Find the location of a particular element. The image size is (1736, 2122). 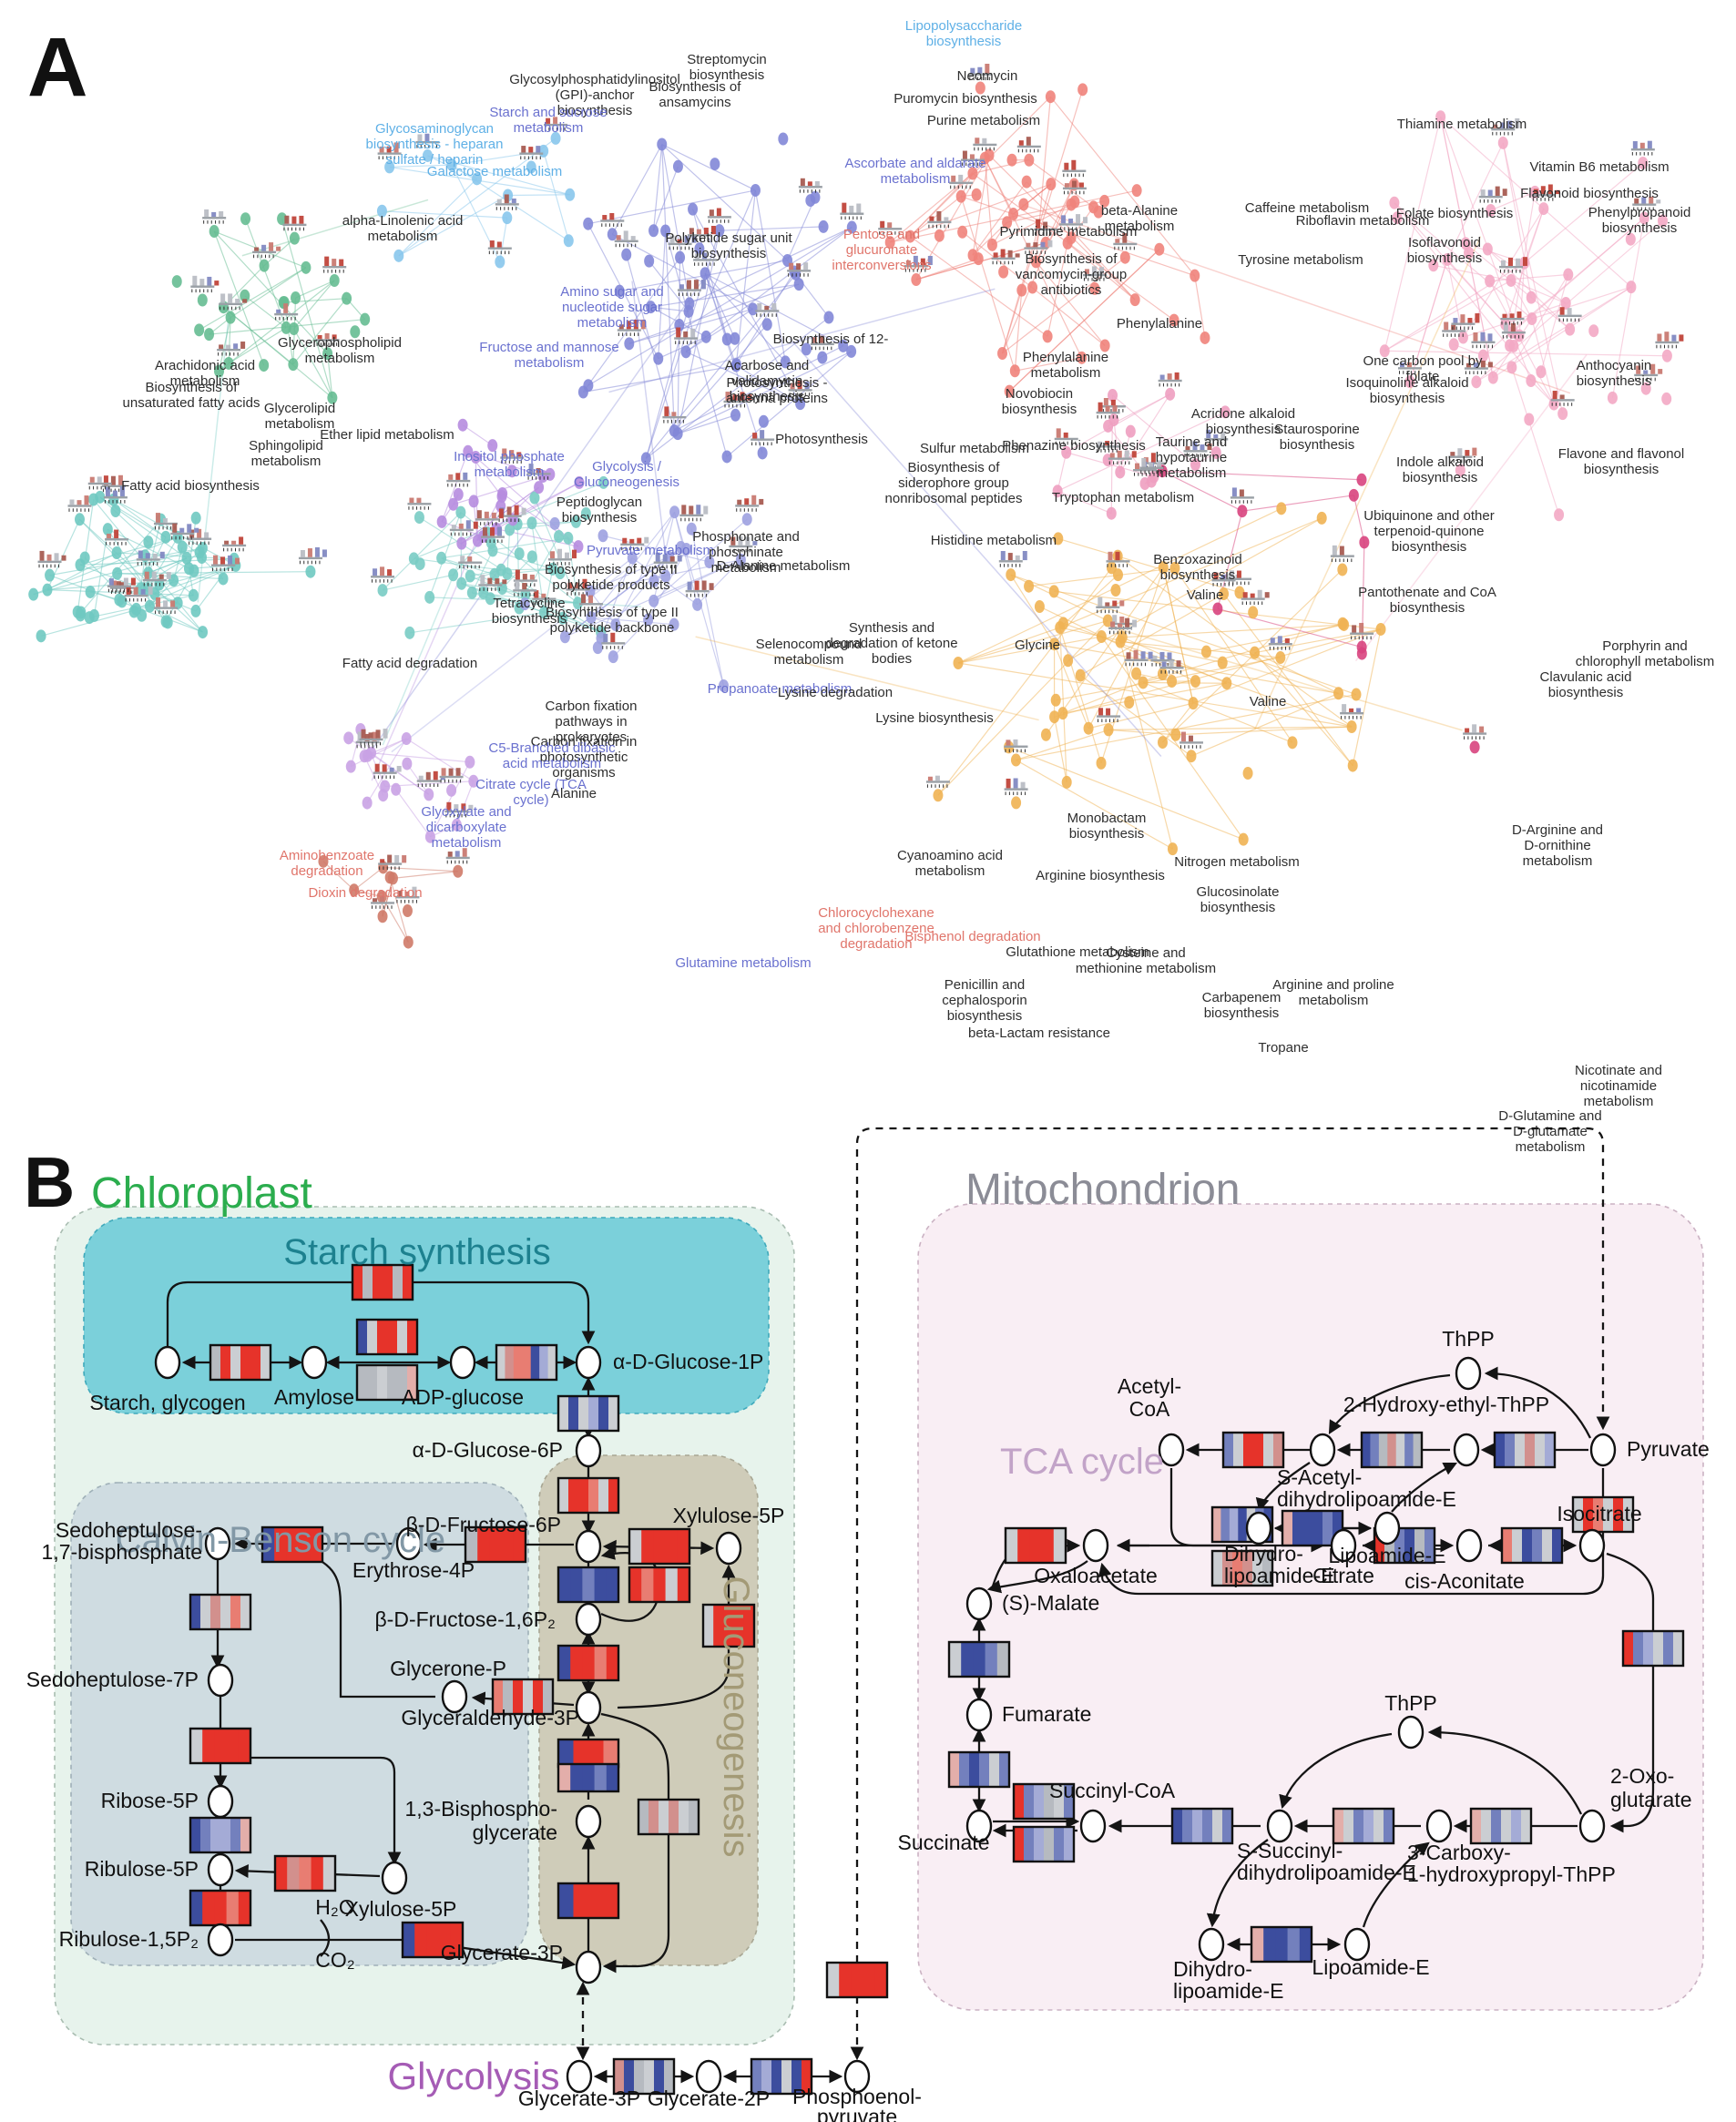

pathway-label: Phenylalanine metabolism is located at coordinates (1065, 365).